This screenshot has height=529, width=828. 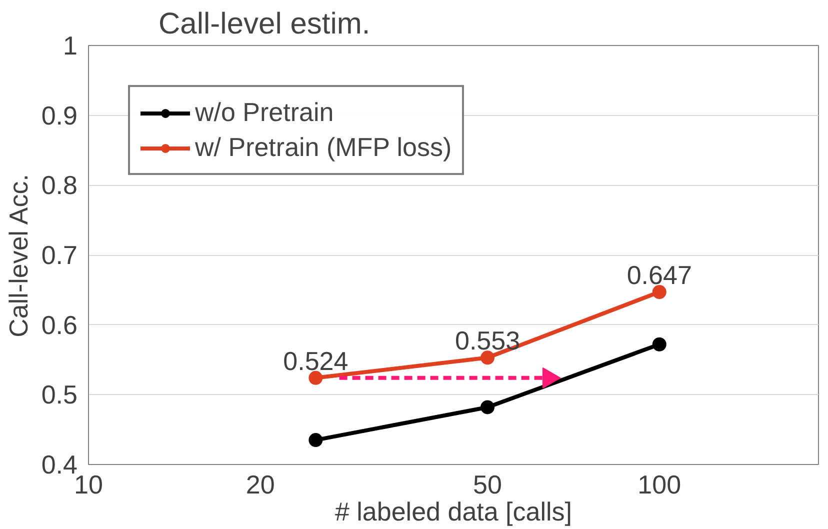 I want to click on legend-label: w/ Pretrain (MFP loss), so click(x=323, y=147).